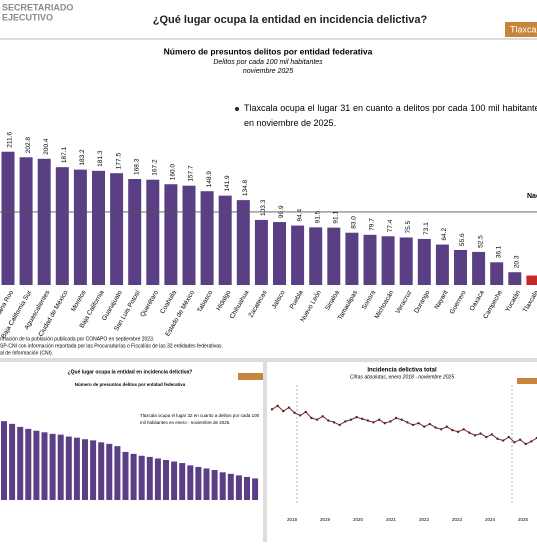  I want to click on x-tick-label: 2019, so click(325, 519).